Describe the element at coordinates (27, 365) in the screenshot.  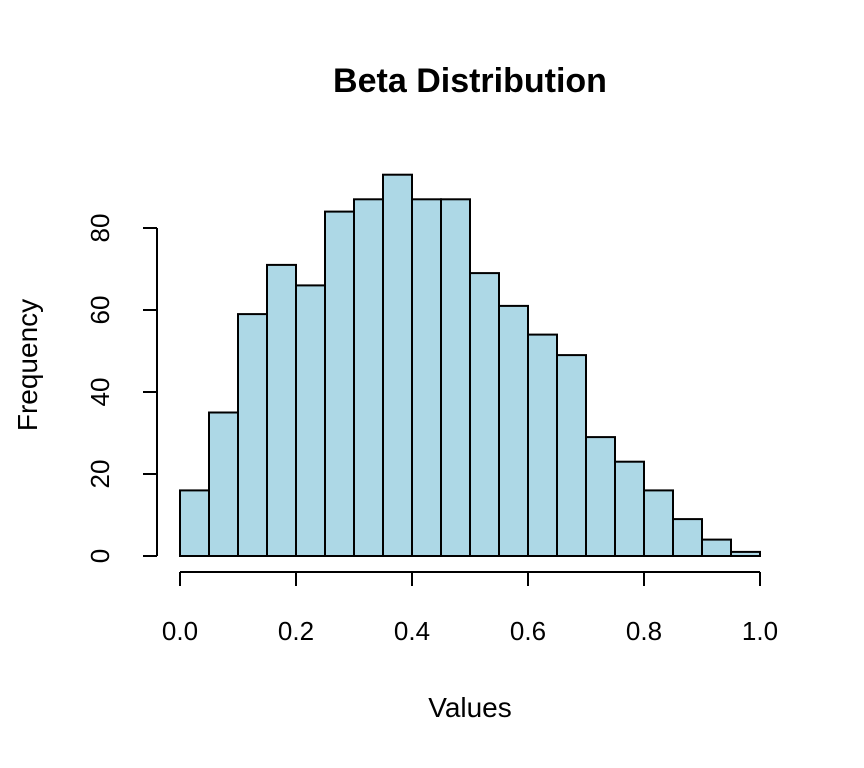
I see `y-axis-label: Frequency` at that location.